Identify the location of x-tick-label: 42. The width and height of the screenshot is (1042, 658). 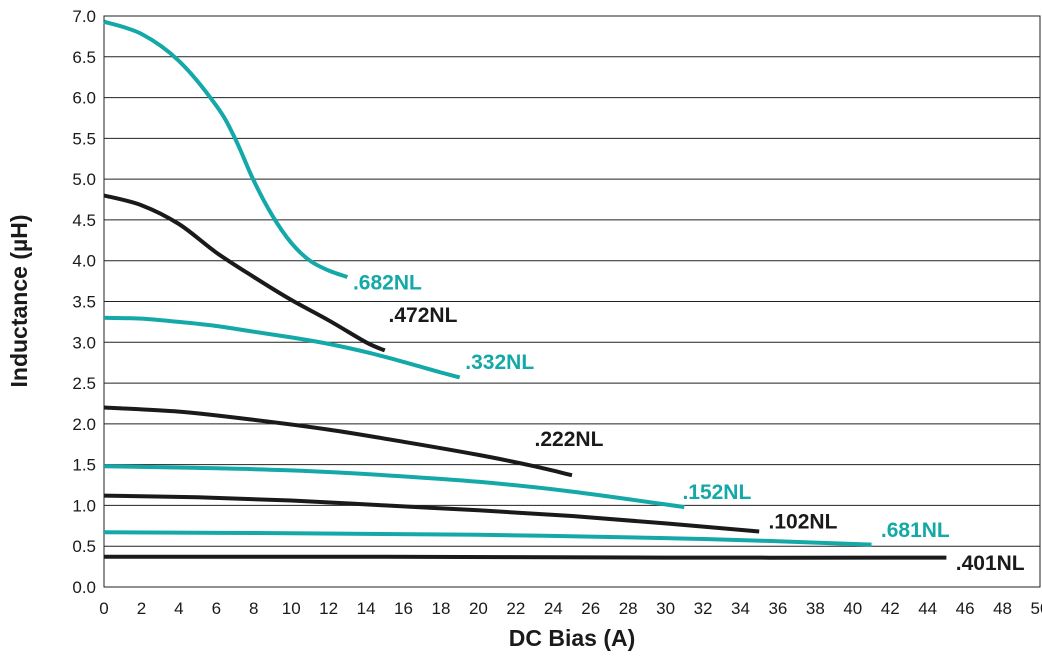
(890, 608).